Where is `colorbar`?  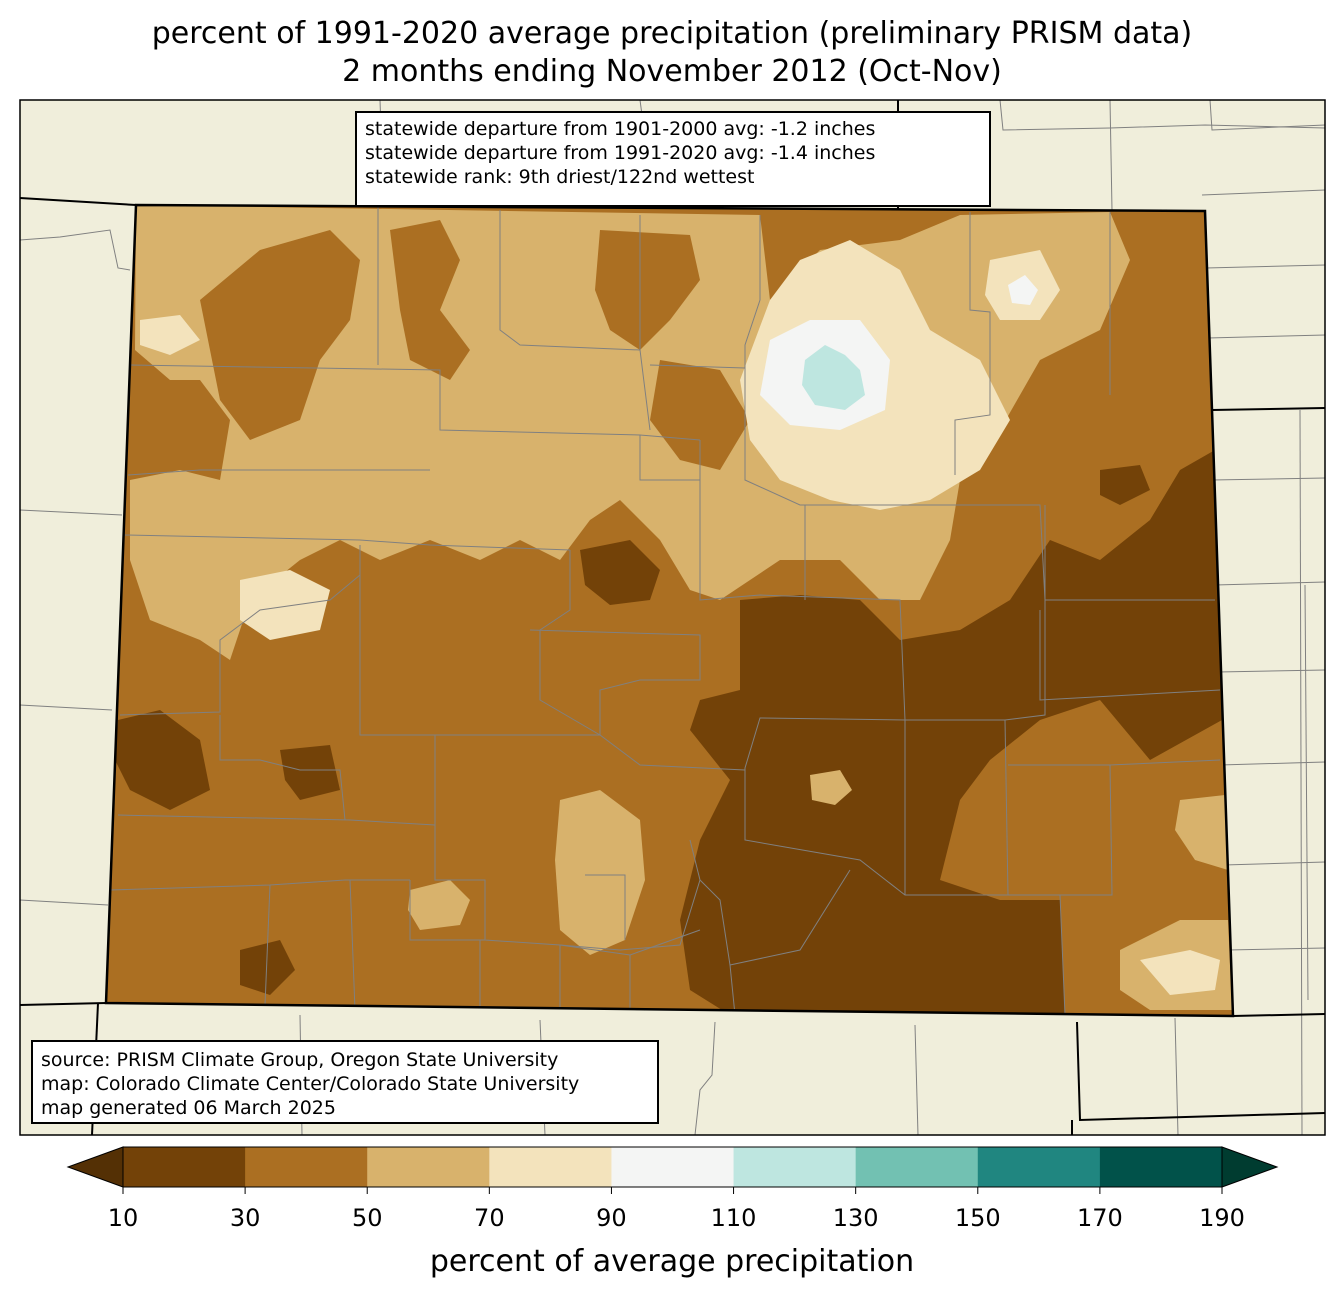
colorbar is located at coordinates (672, 1170).